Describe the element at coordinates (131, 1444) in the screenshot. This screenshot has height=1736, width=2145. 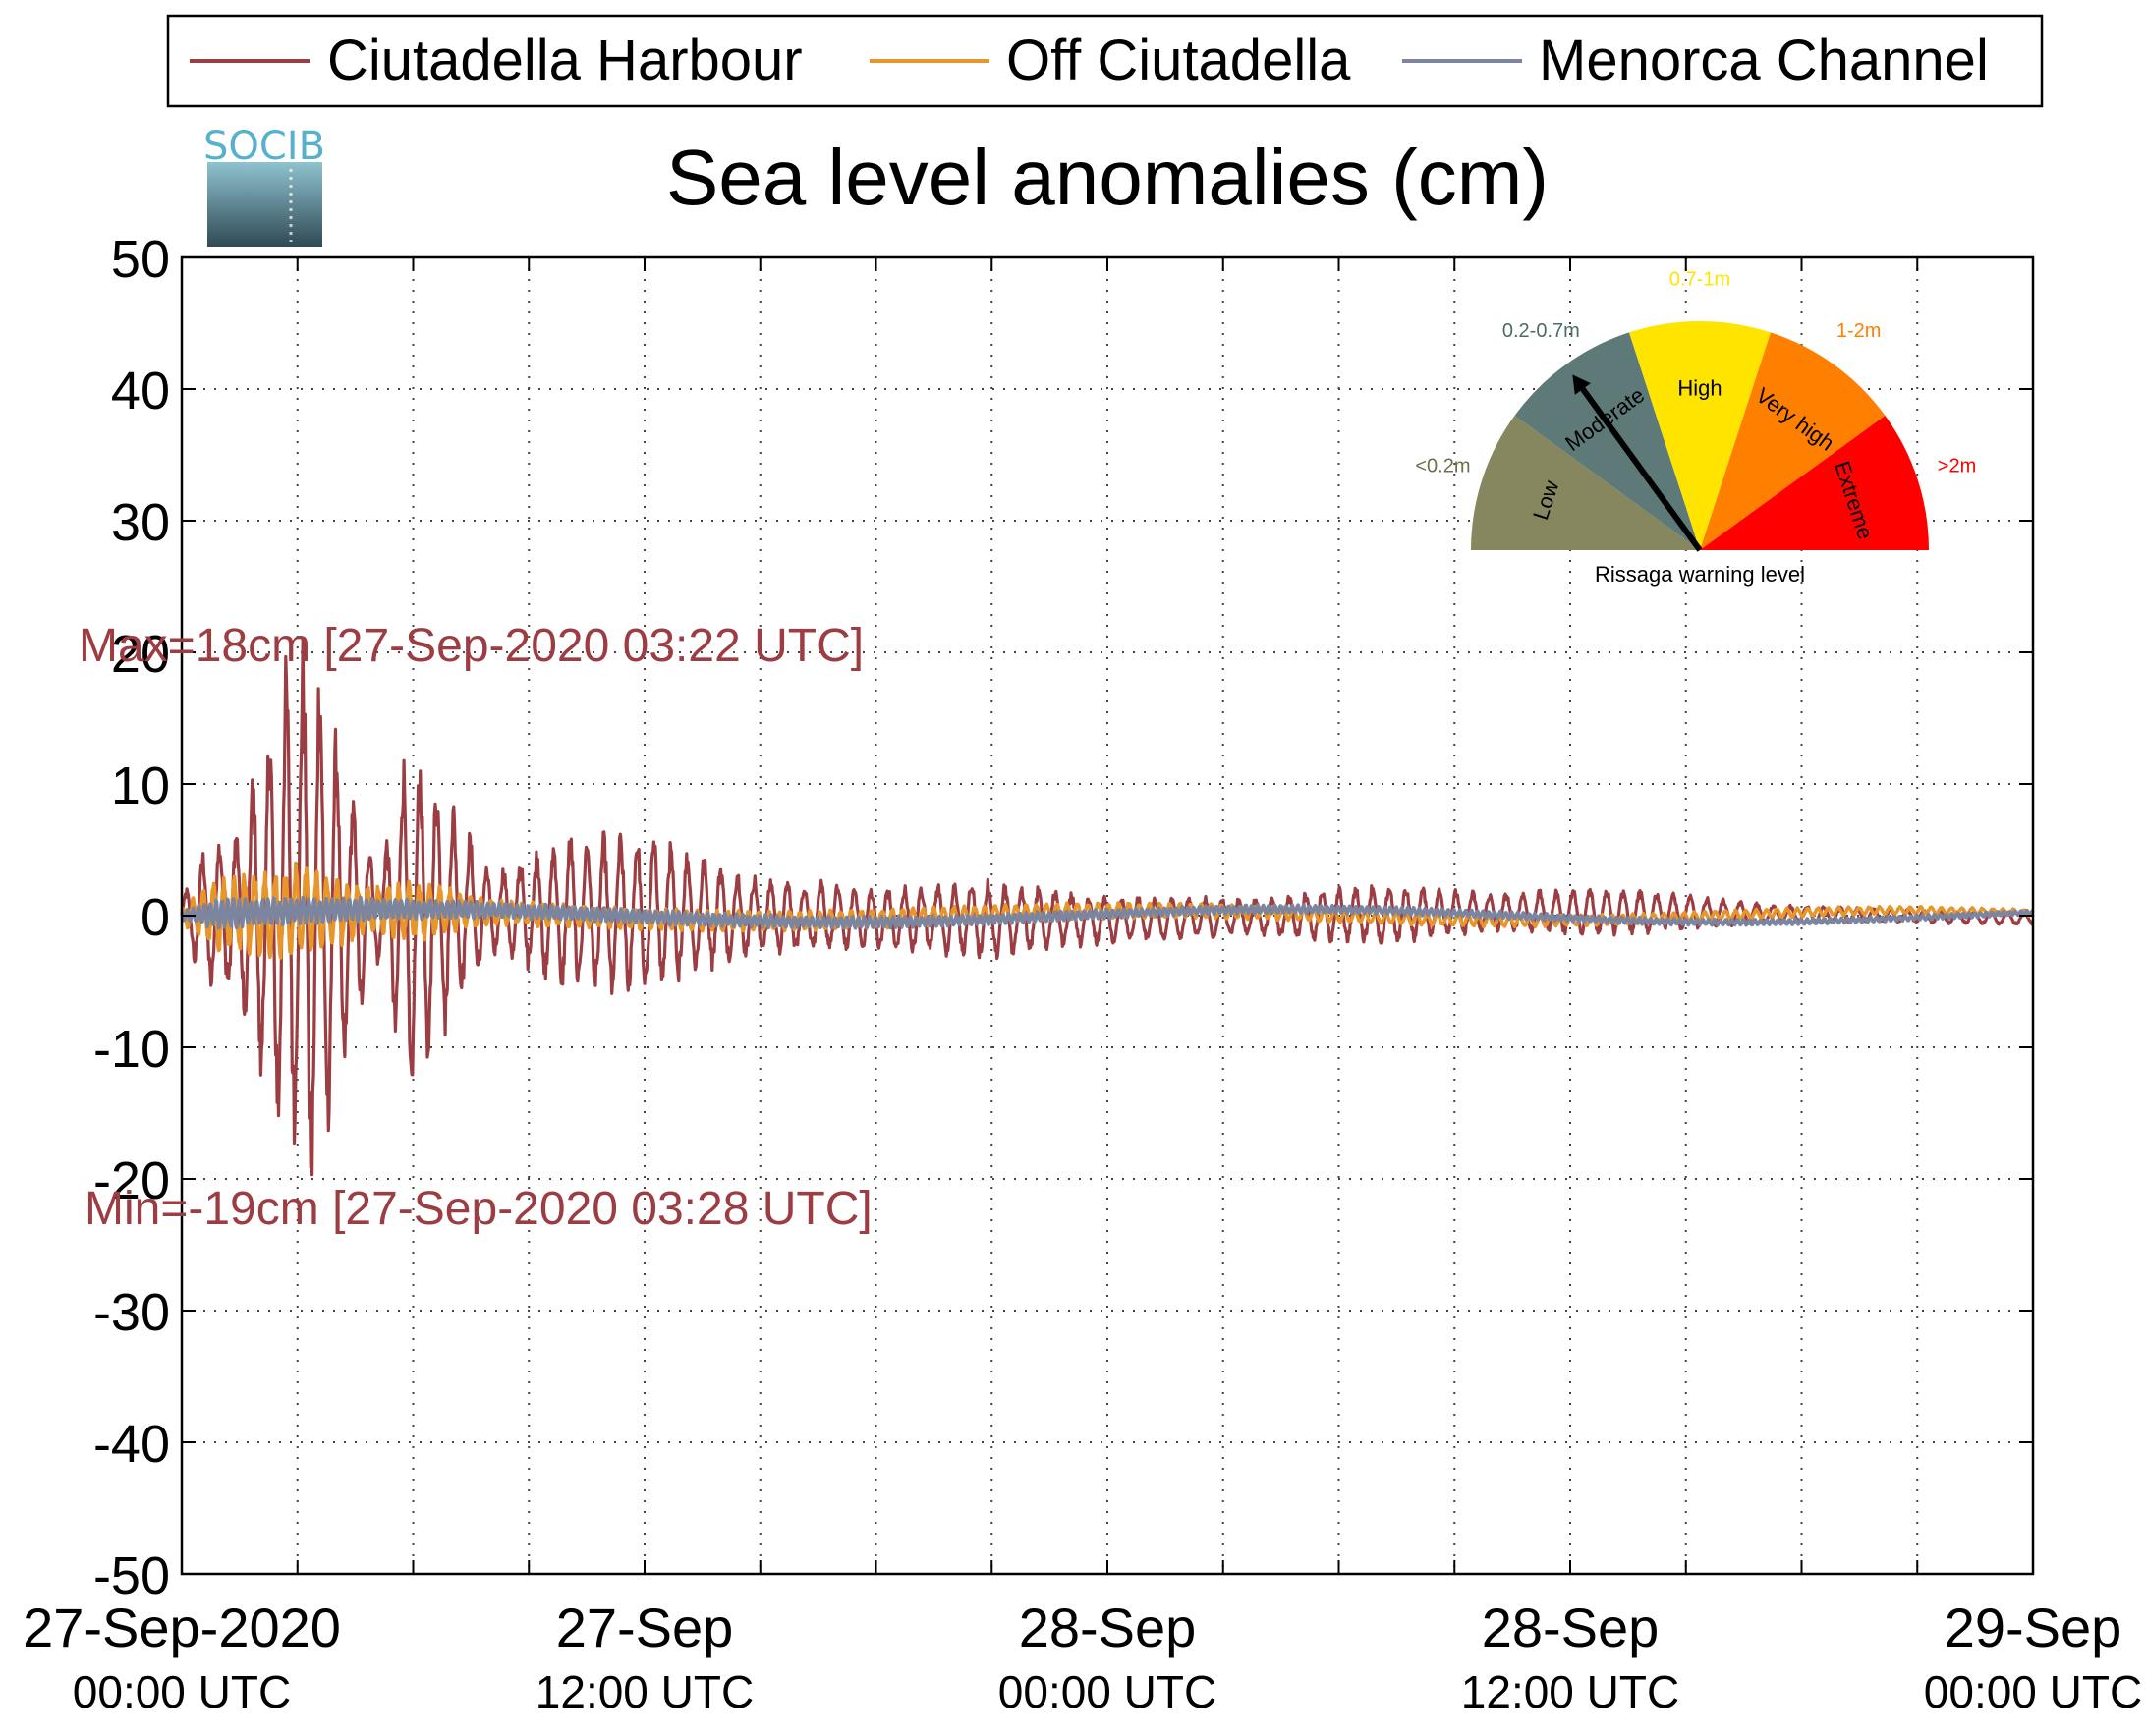
I see `y-tick-label: -40` at that location.